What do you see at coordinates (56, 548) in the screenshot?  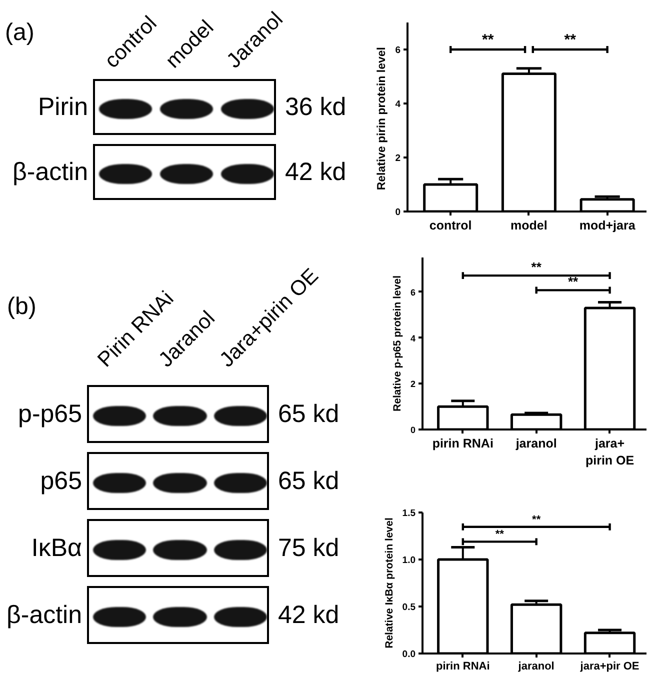 I see `category-label: IκBα` at bounding box center [56, 548].